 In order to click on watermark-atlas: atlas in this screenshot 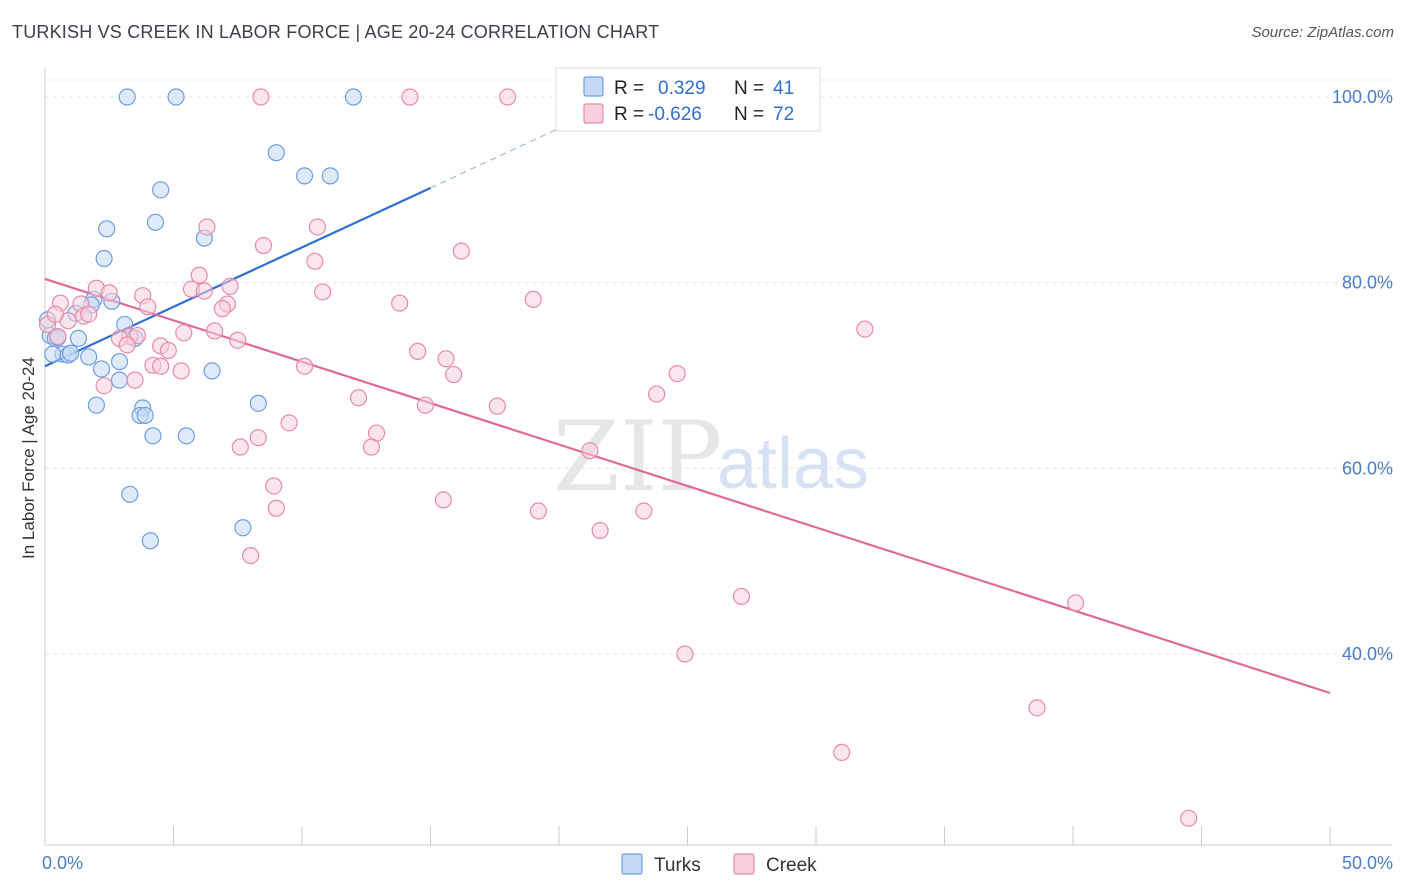, I will do `click(793, 464)`.